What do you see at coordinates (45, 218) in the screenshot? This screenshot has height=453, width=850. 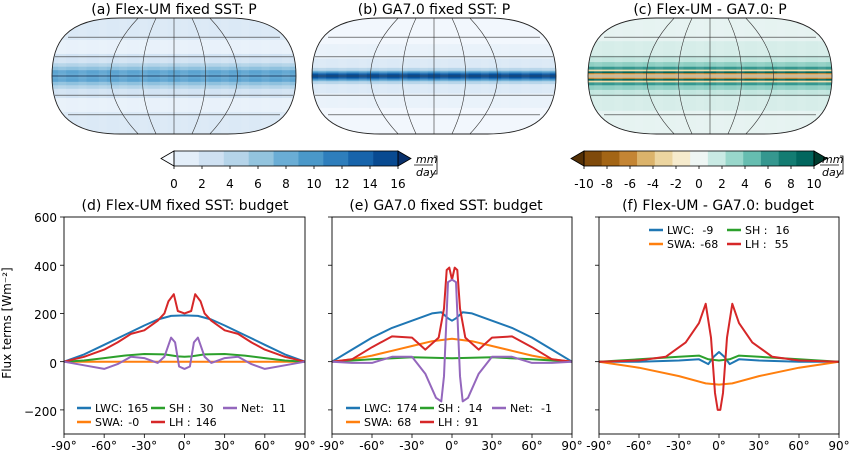 I see `y-tick-label: 600` at bounding box center [45, 218].